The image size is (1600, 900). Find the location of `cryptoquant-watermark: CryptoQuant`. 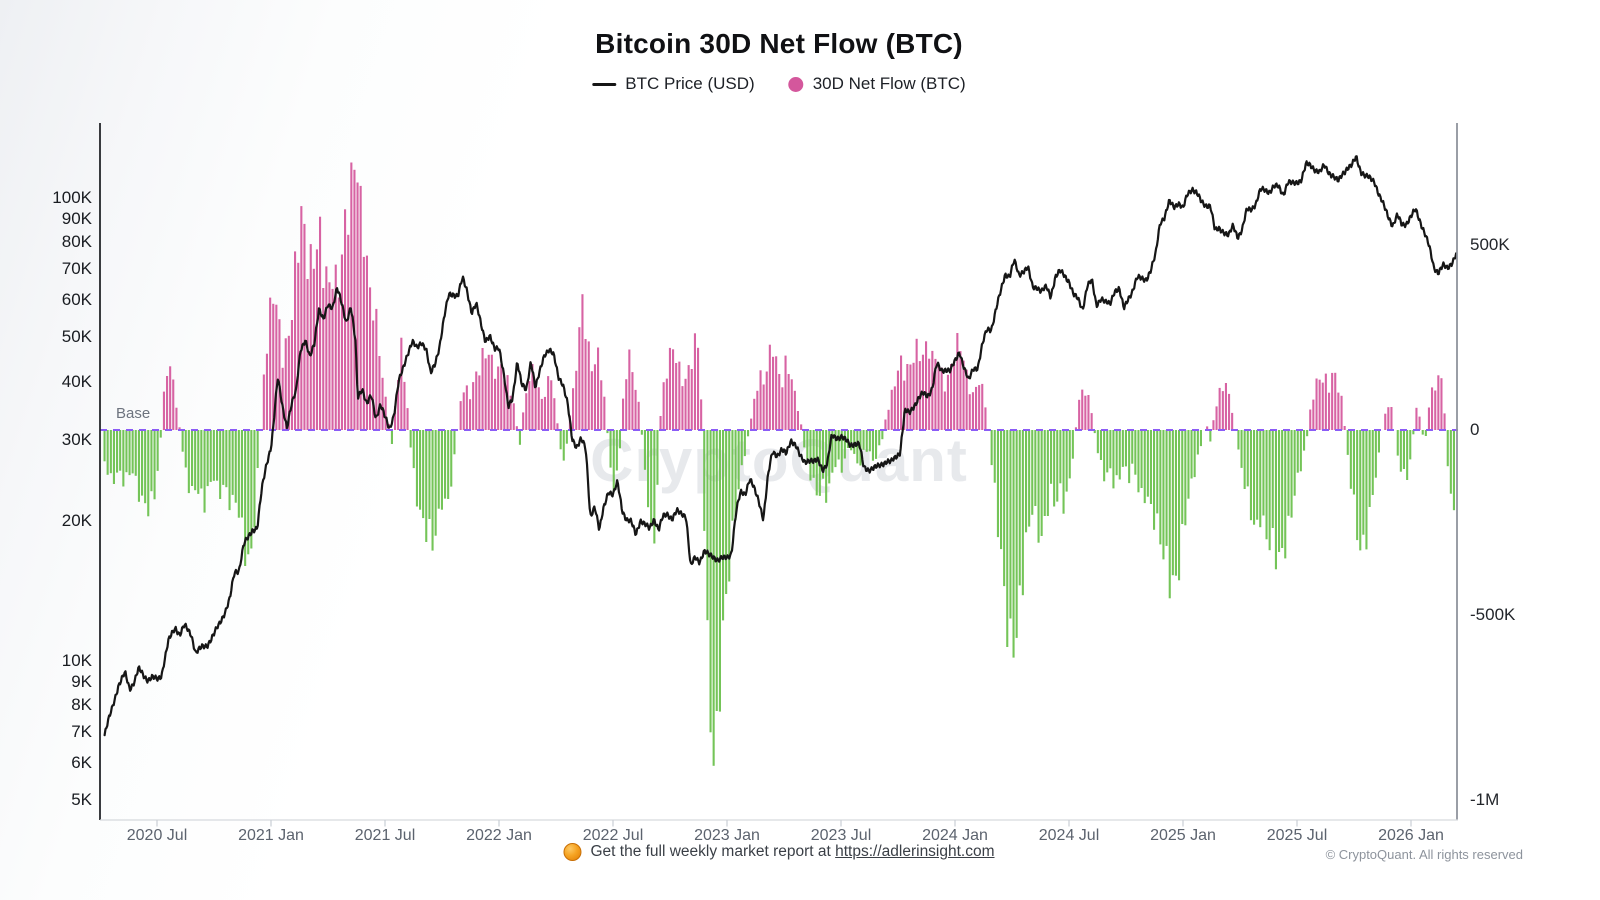

cryptoquant-watermark: CryptoQuant is located at coordinates (779, 460).